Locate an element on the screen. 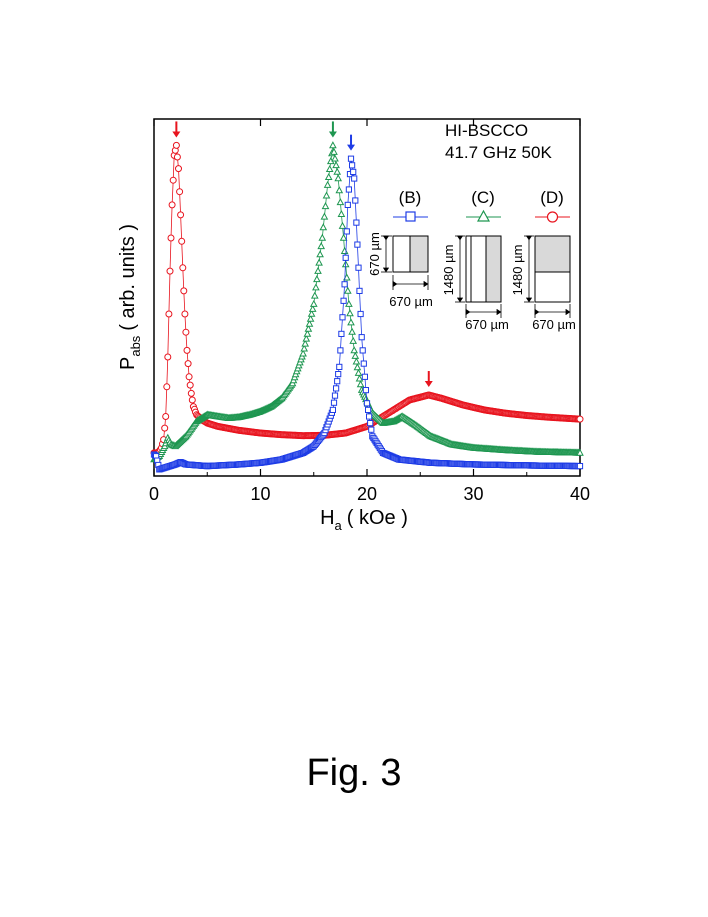  legend-marker-c is located at coordinates (483, 215).